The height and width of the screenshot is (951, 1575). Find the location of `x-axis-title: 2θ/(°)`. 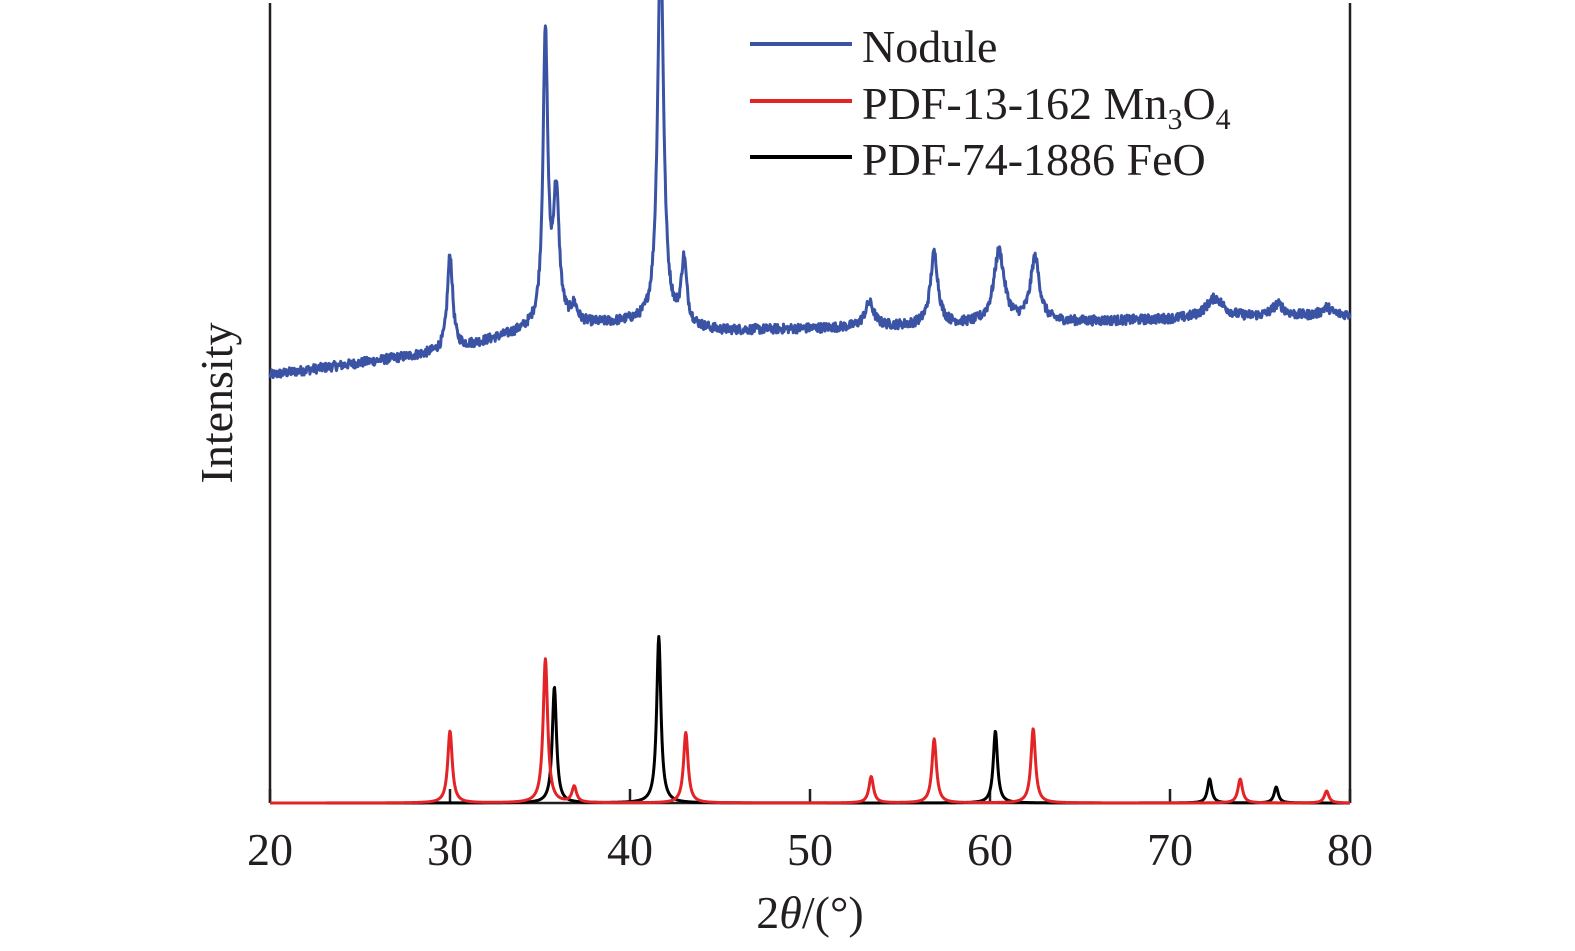

x-axis-title: 2θ/(°) is located at coordinates (809, 912).